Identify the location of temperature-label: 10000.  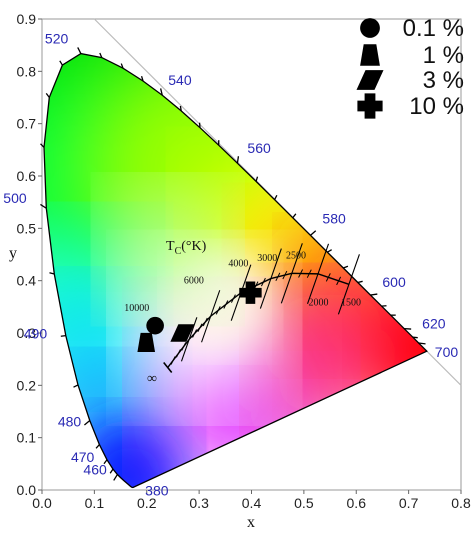
(136, 308).